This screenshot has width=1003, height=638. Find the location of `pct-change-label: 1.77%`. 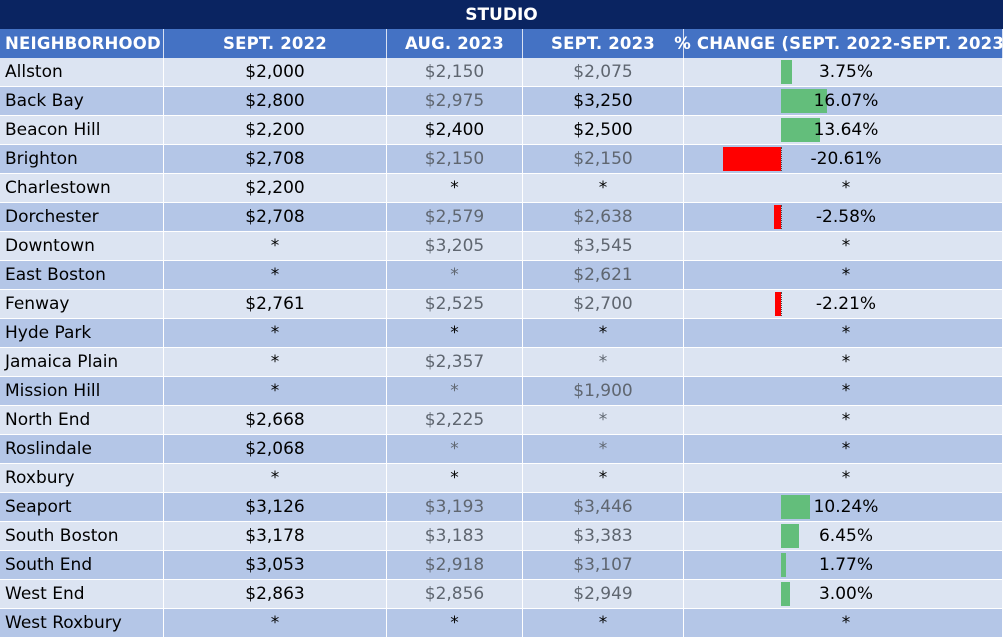

pct-change-label: 1.77% is located at coordinates (845, 565).